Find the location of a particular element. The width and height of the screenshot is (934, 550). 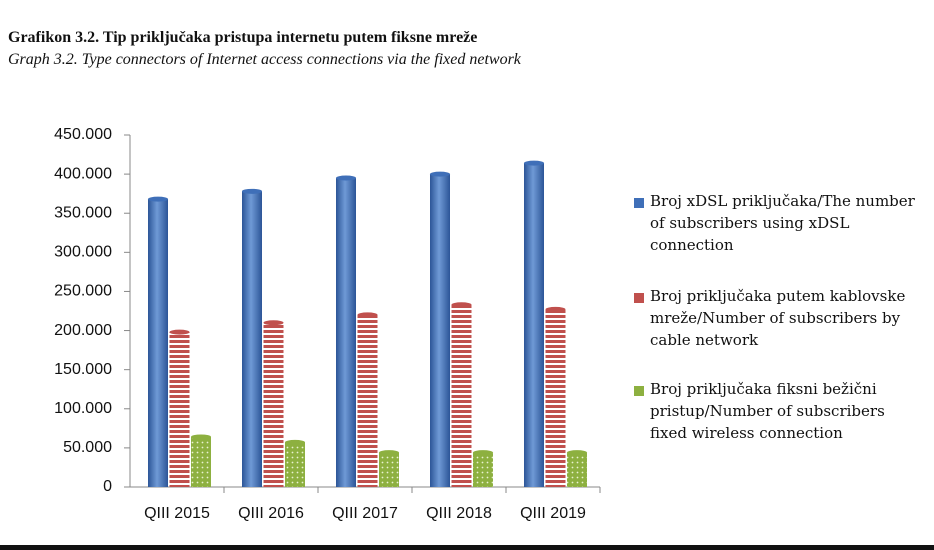

x-tick-label: QIII 2017 is located at coordinates (365, 513).